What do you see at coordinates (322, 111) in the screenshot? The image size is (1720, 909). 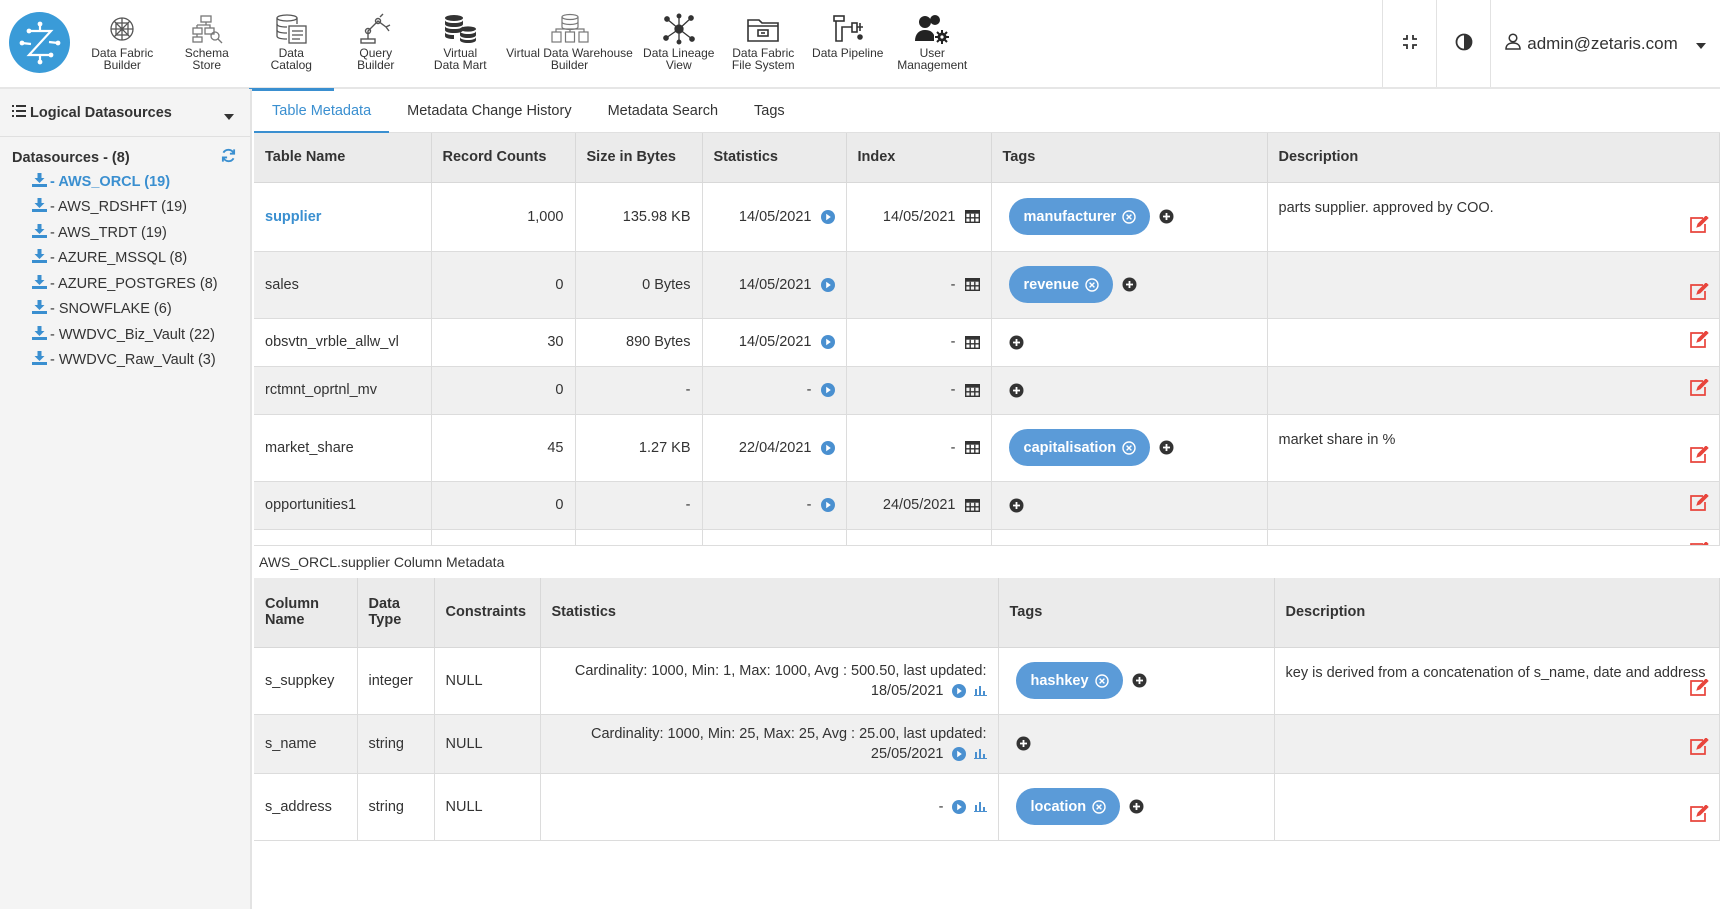 I see `tab-table-metadata: Table Metadata` at bounding box center [322, 111].